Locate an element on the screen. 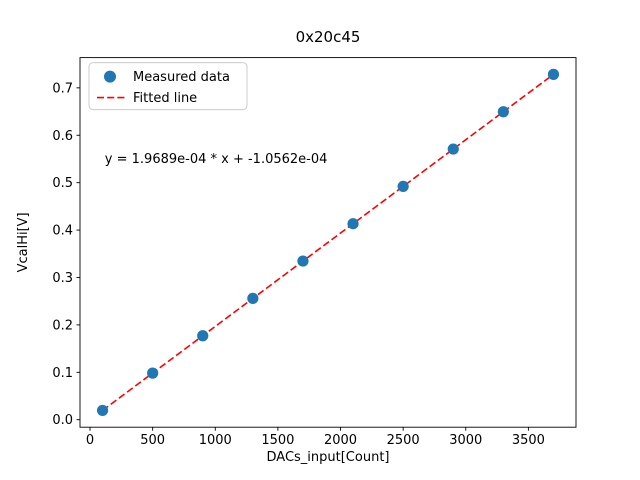 The width and height of the screenshot is (640, 480). y-tick-label: 0.1 is located at coordinates (62, 373).